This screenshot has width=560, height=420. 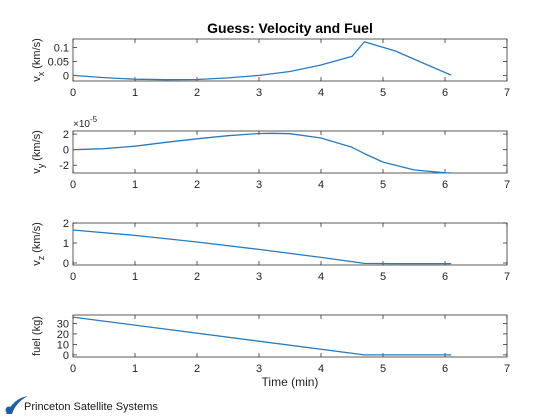 I want to click on y-tick-label: 20, so click(x=63, y=335).